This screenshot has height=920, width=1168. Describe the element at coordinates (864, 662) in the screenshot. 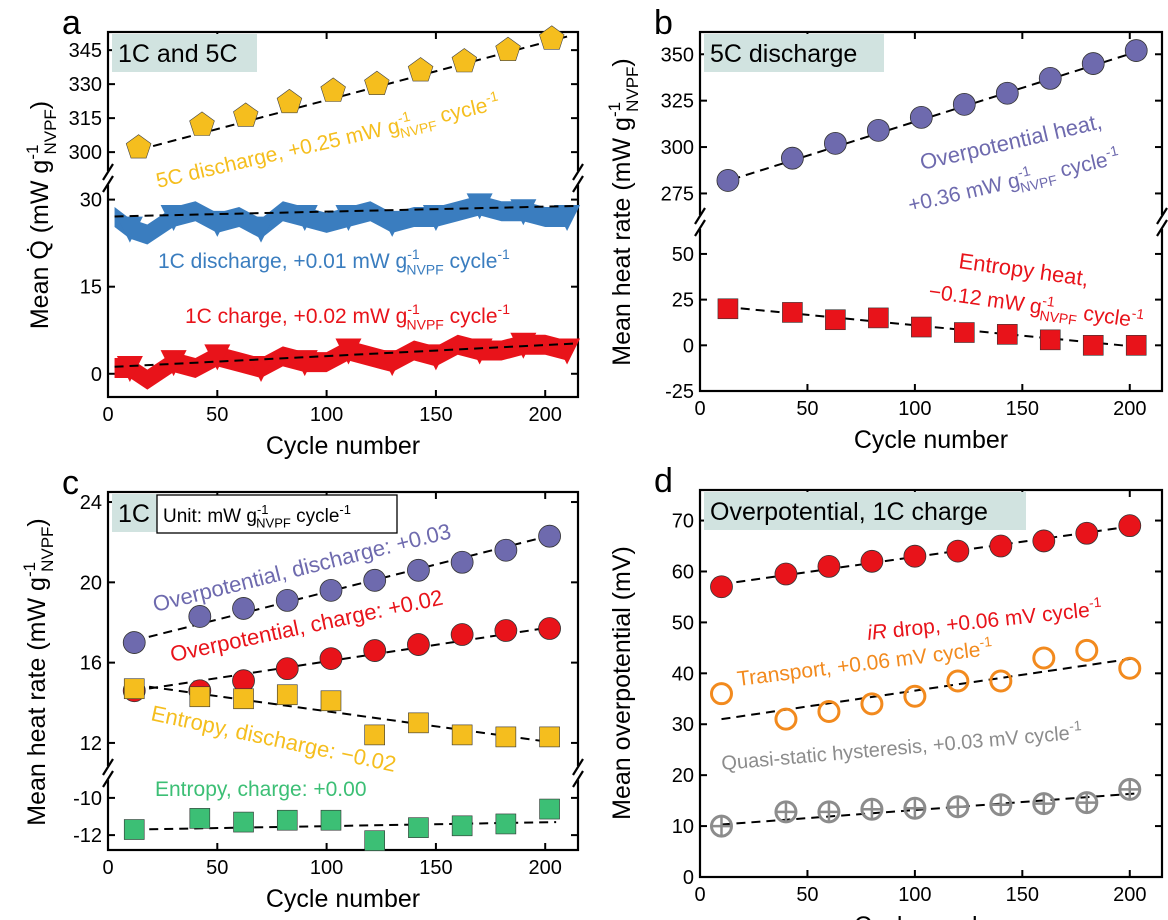

I see `annotation-transport: Transport, +0.06 mV cycle-1` at that location.